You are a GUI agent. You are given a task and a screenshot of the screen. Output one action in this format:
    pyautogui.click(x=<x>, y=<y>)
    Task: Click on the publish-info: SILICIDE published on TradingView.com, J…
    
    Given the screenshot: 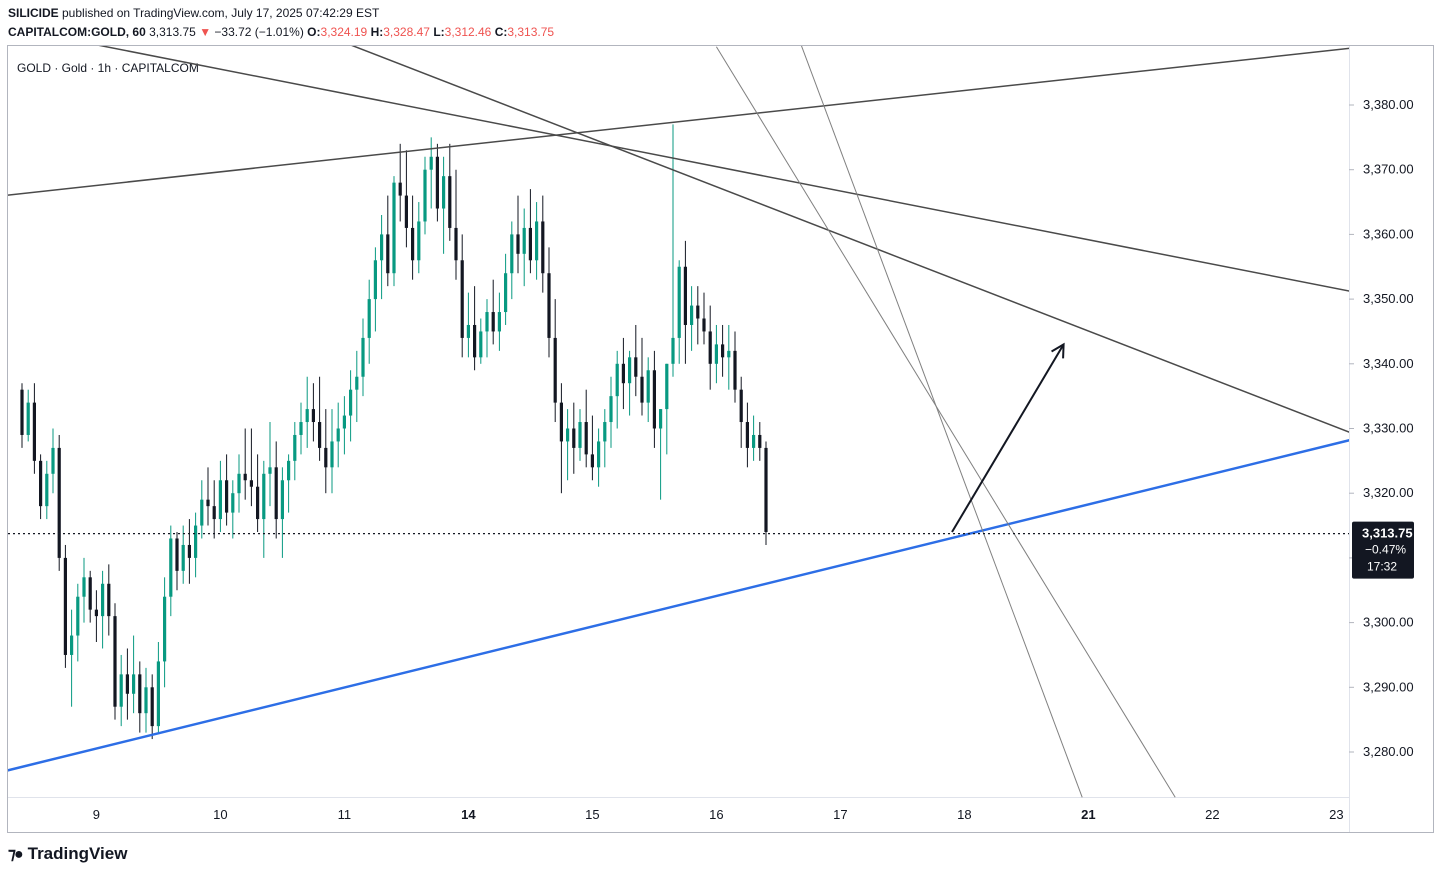 What is the action you would take?
    pyautogui.click(x=193, y=13)
    